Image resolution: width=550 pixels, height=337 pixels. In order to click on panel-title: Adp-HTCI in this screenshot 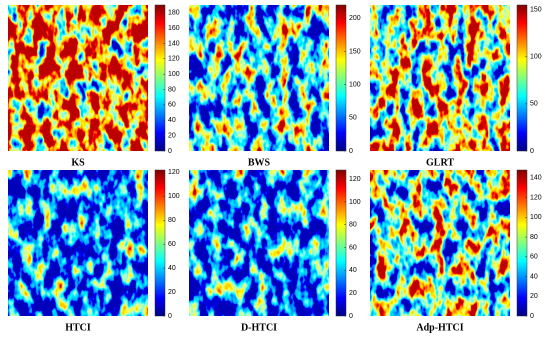, I will do `click(439, 327)`.